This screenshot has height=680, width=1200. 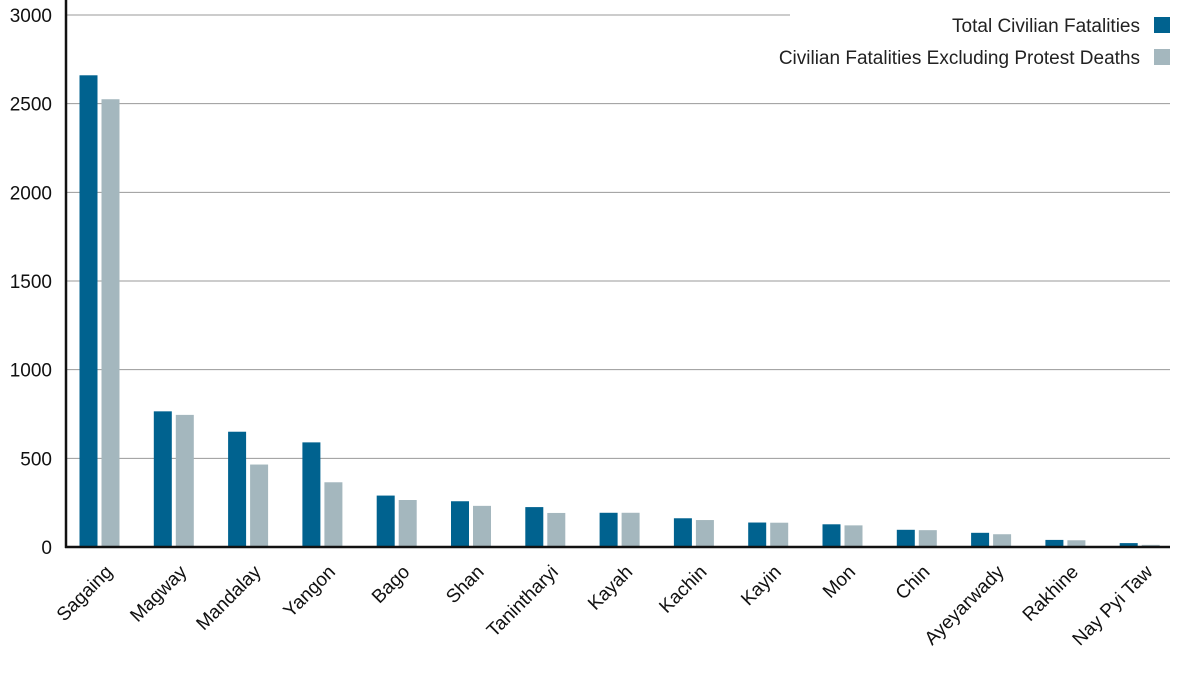 I want to click on x-tick-label: Rakhine, so click(x=1051, y=594).